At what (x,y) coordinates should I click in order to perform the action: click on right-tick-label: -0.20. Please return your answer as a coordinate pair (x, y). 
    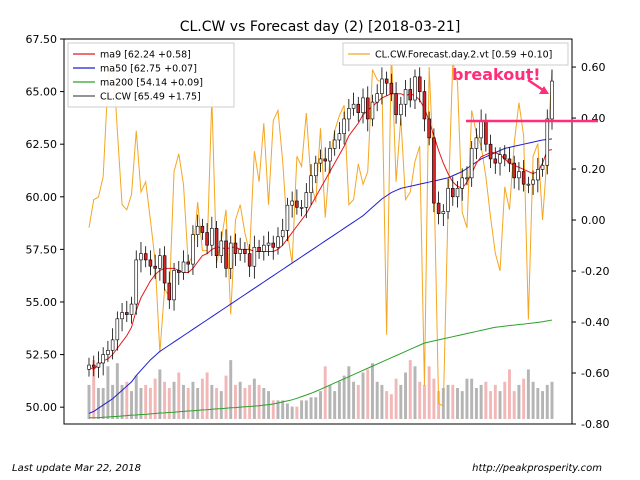
    Looking at the image, I should click on (595, 271).